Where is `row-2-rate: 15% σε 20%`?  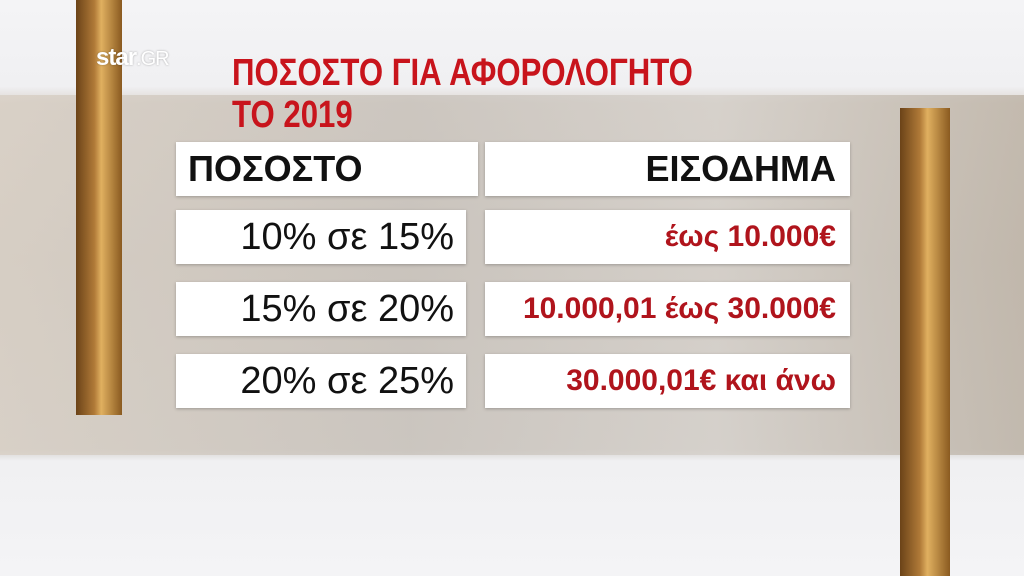 row-2-rate: 15% σε 20% is located at coordinates (321, 309).